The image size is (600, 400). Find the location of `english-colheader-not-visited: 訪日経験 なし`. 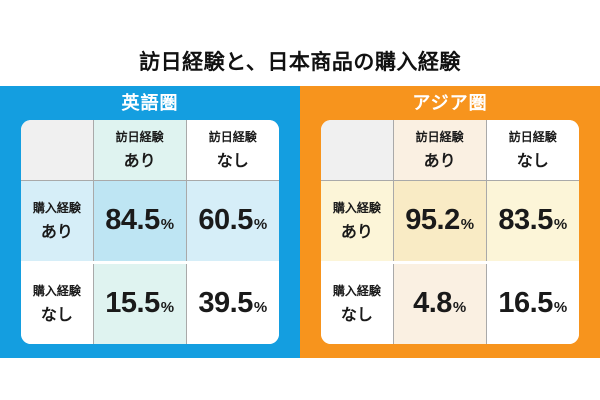

english-colheader-not-visited: 訪日経験 なし is located at coordinates (232, 150).